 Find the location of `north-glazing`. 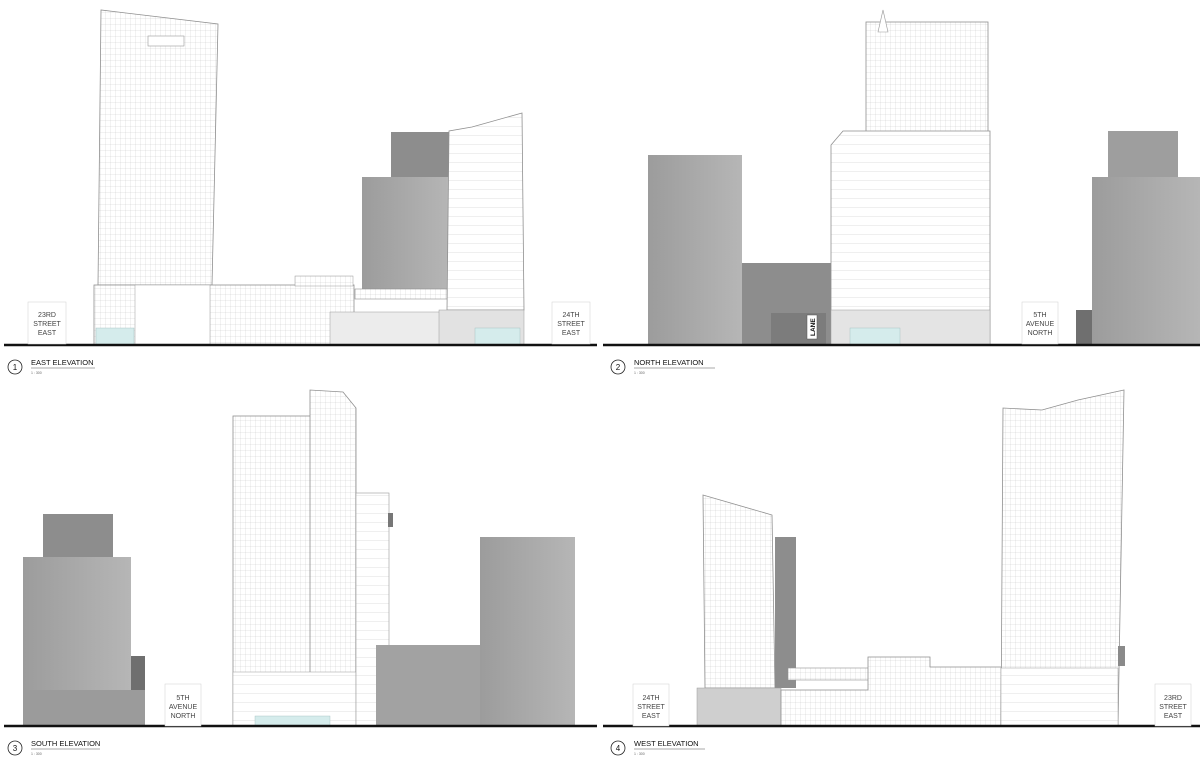

north-glazing is located at coordinates (875, 336).